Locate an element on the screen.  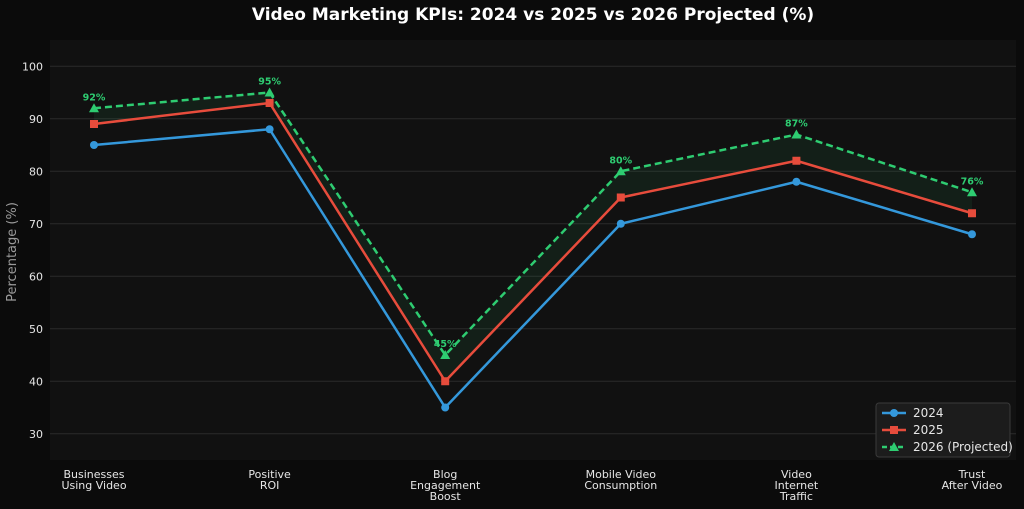
y-tick-label: 30 is located at coordinates (36, 434).